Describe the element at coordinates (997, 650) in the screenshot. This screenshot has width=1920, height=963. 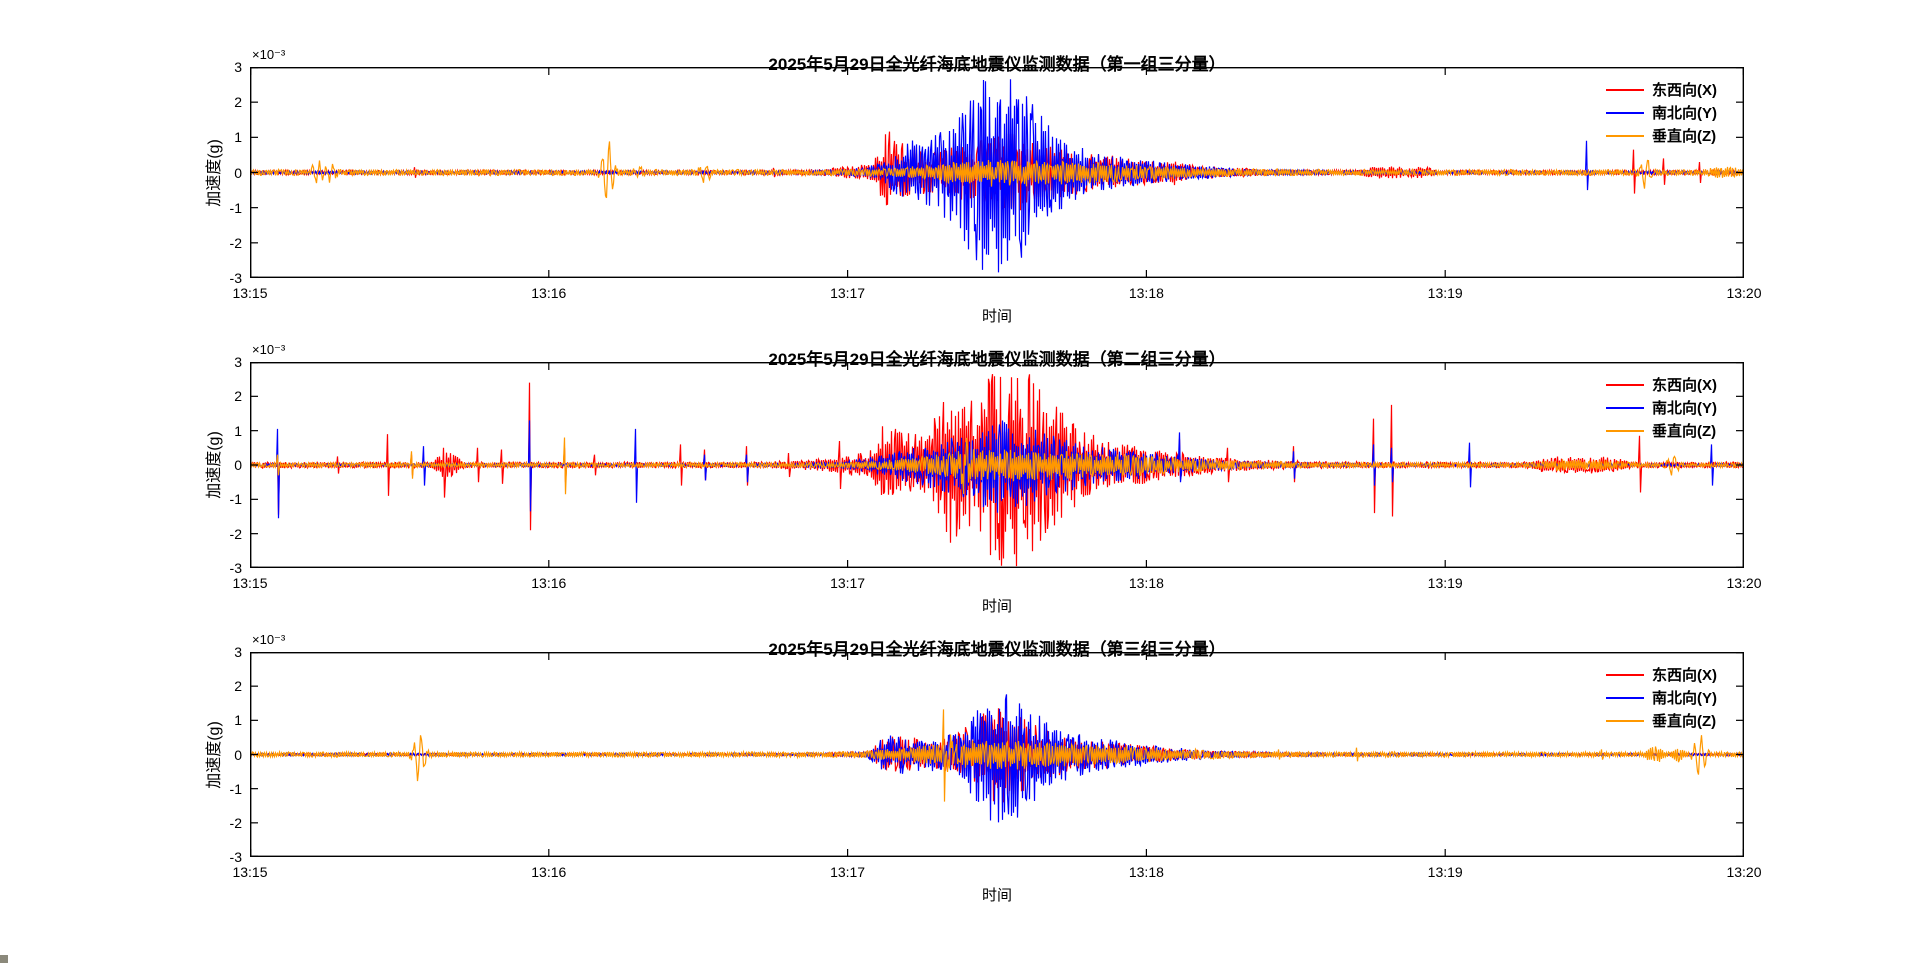
I see `subplot-title: 2025年5月29日全光纤海底地震仪监测数据（第三组三分量）` at that location.